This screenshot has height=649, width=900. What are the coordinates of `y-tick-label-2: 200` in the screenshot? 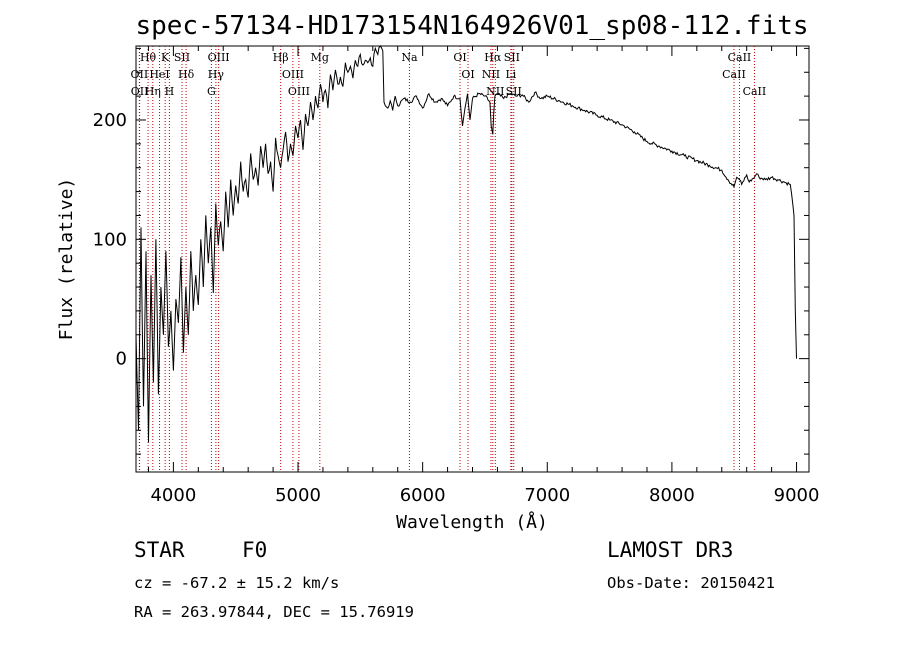 It's located at (110, 120).